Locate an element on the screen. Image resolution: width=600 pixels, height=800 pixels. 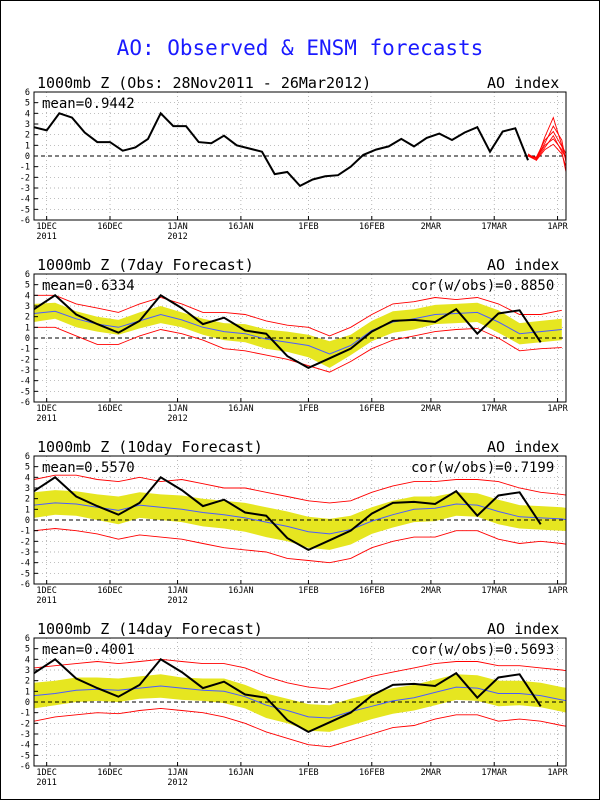
panel-4-correlation: cor(w/obs)=0.5693 is located at coordinates (483, 650).